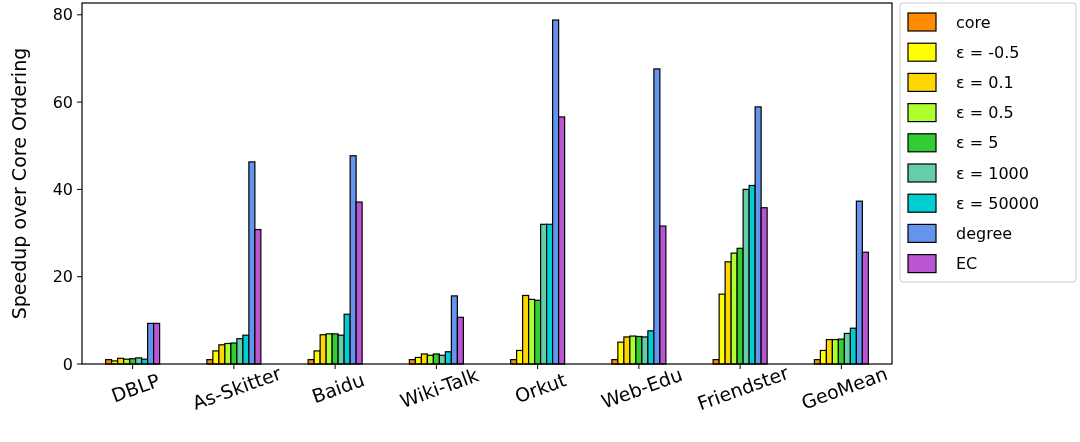  What do you see at coordinates (62, 277) in the screenshot?
I see `y-tick-label: 20` at bounding box center [62, 277].